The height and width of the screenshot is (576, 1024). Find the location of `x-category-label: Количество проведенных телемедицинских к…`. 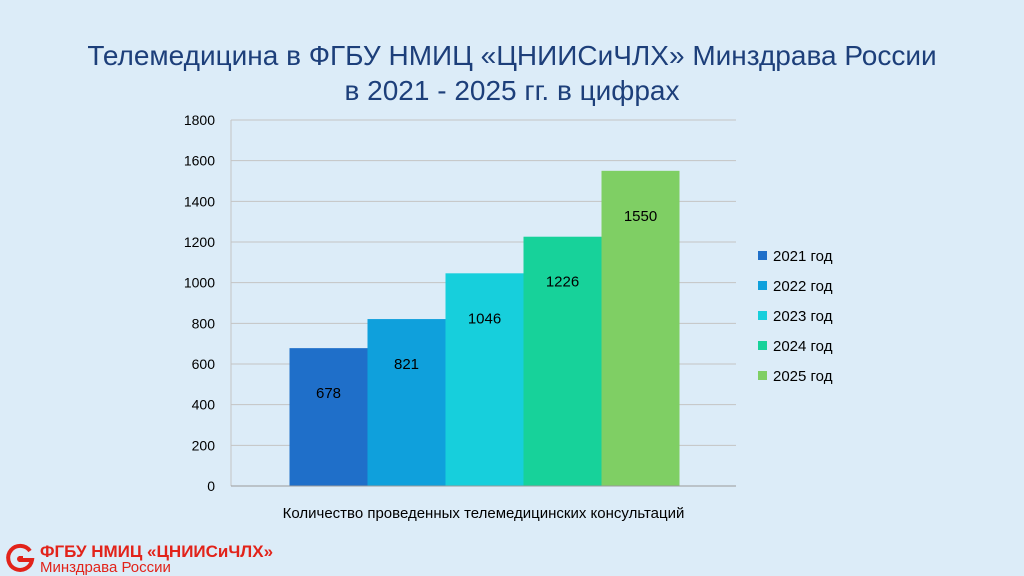

x-category-label: Количество проведенных телемедицинских к… is located at coordinates (484, 513).